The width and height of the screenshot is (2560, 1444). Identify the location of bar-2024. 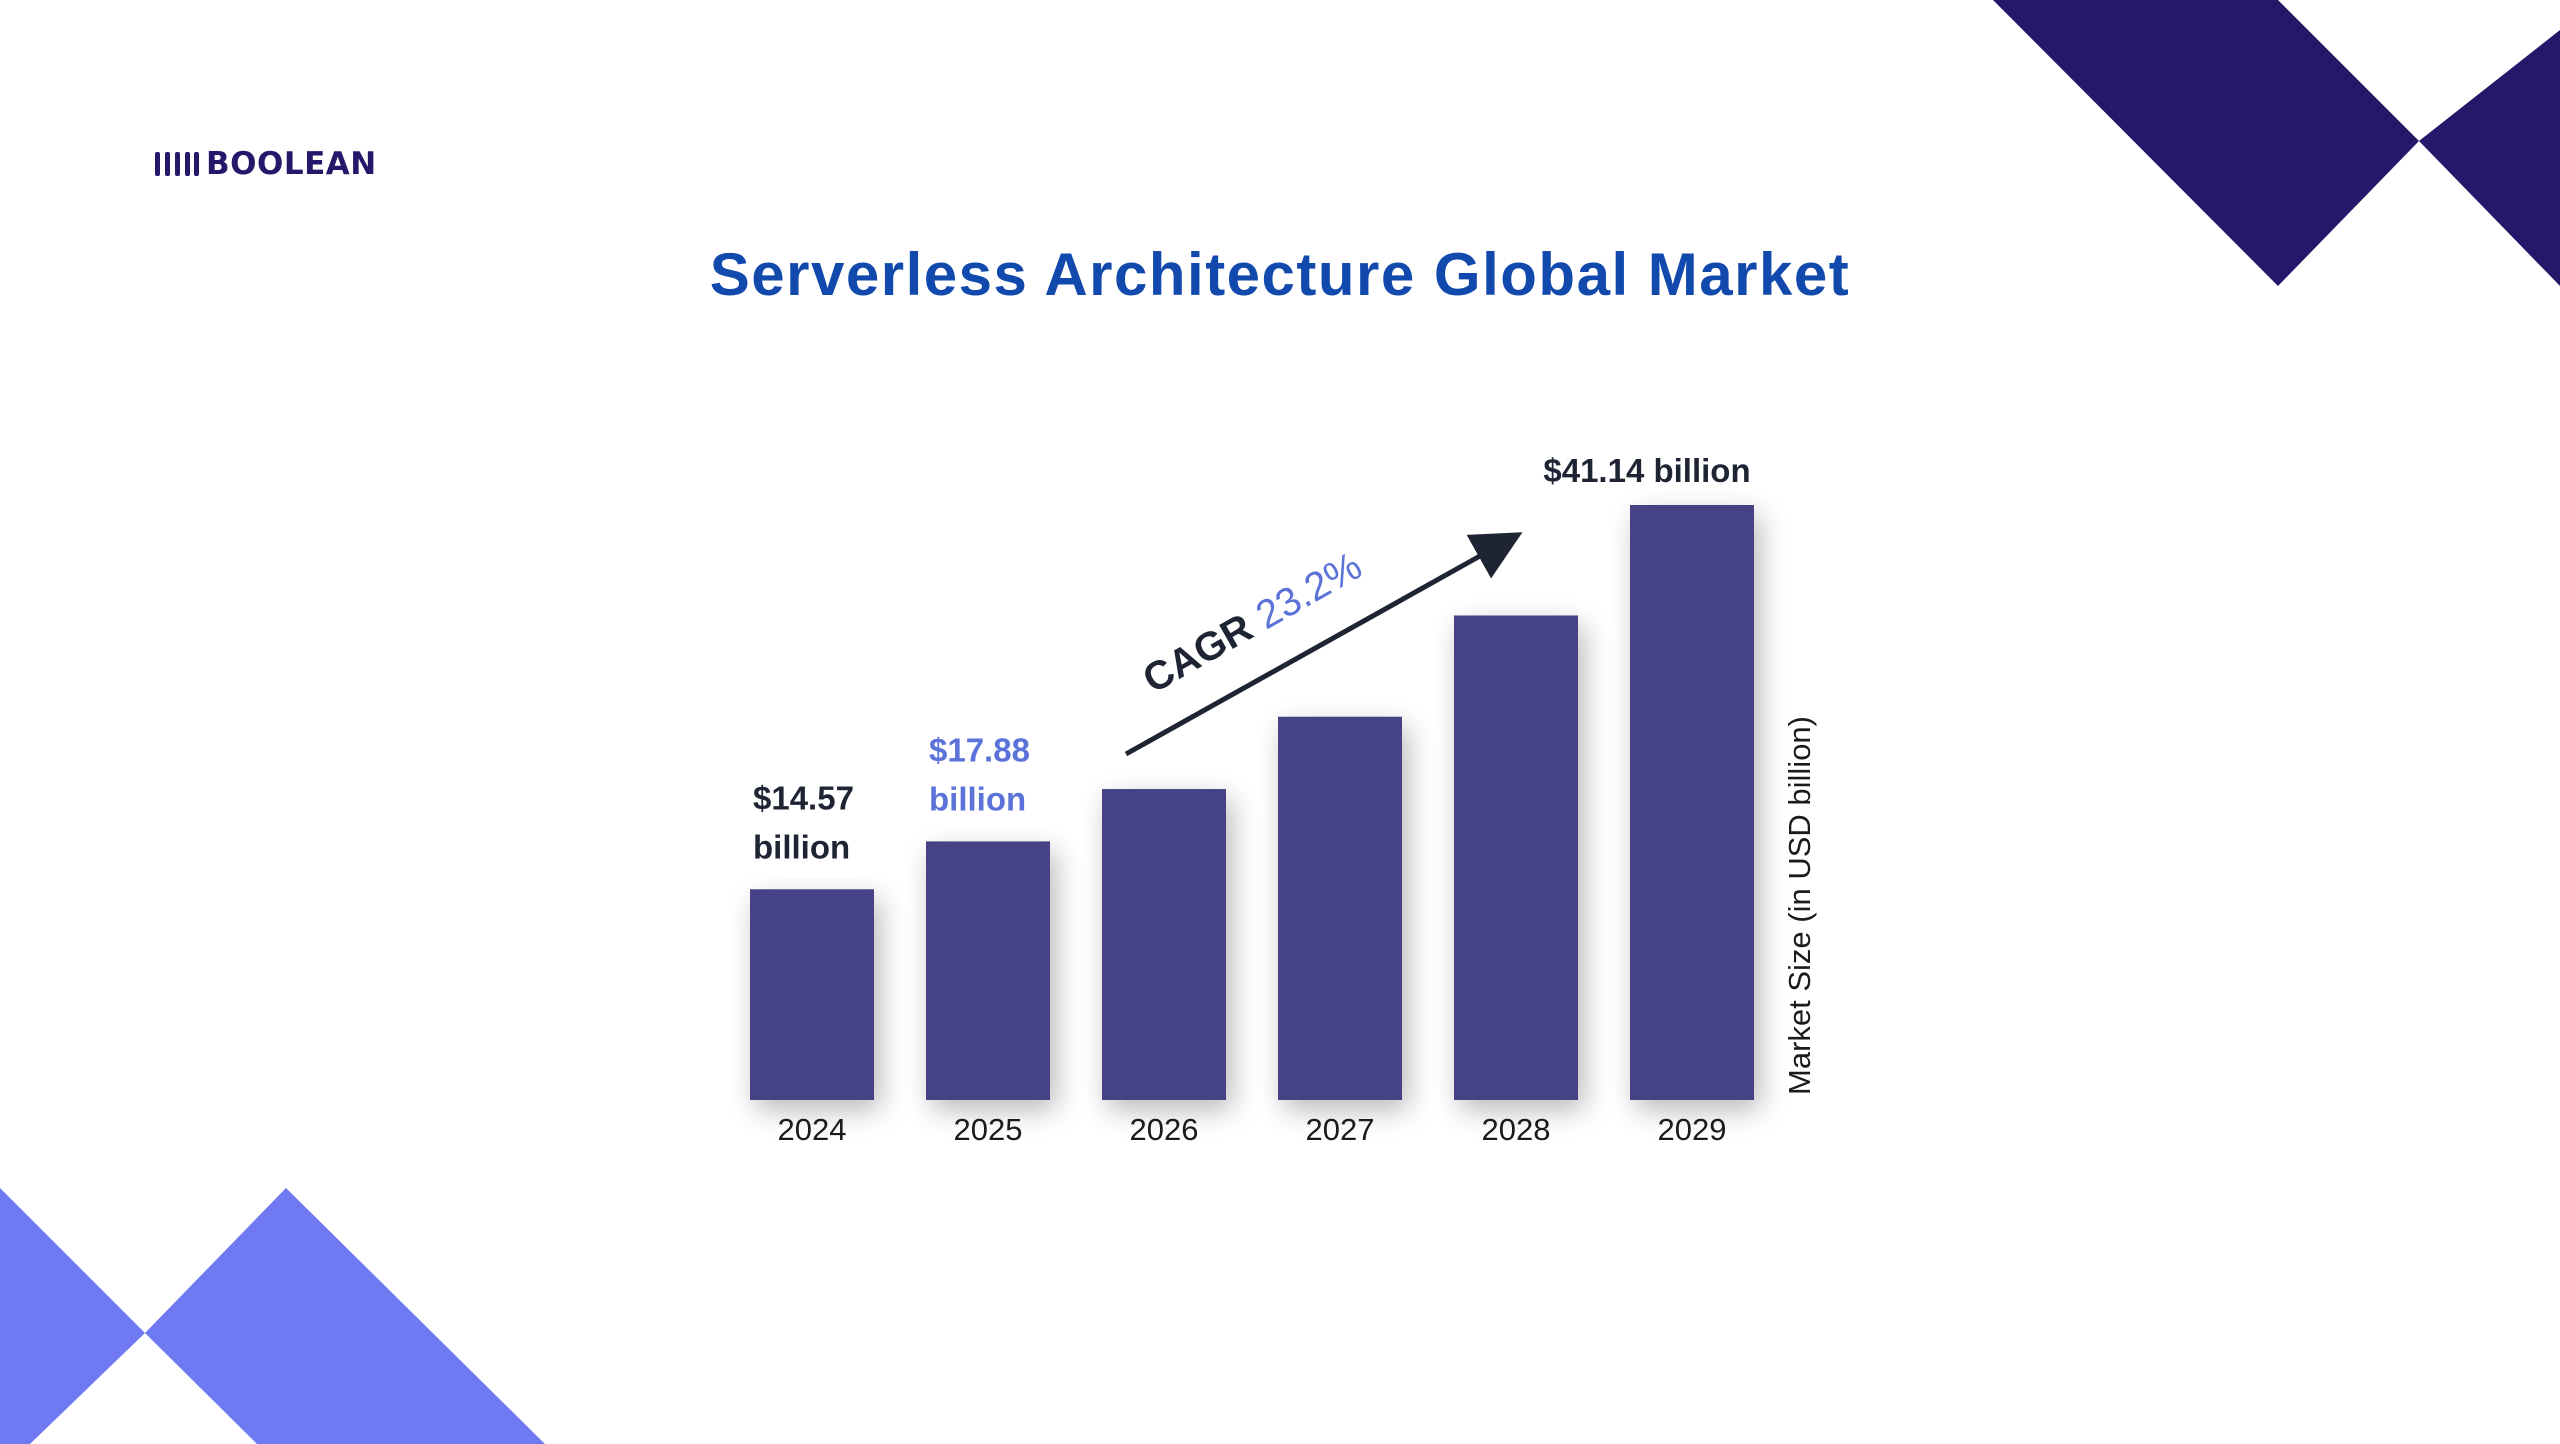
(812, 994).